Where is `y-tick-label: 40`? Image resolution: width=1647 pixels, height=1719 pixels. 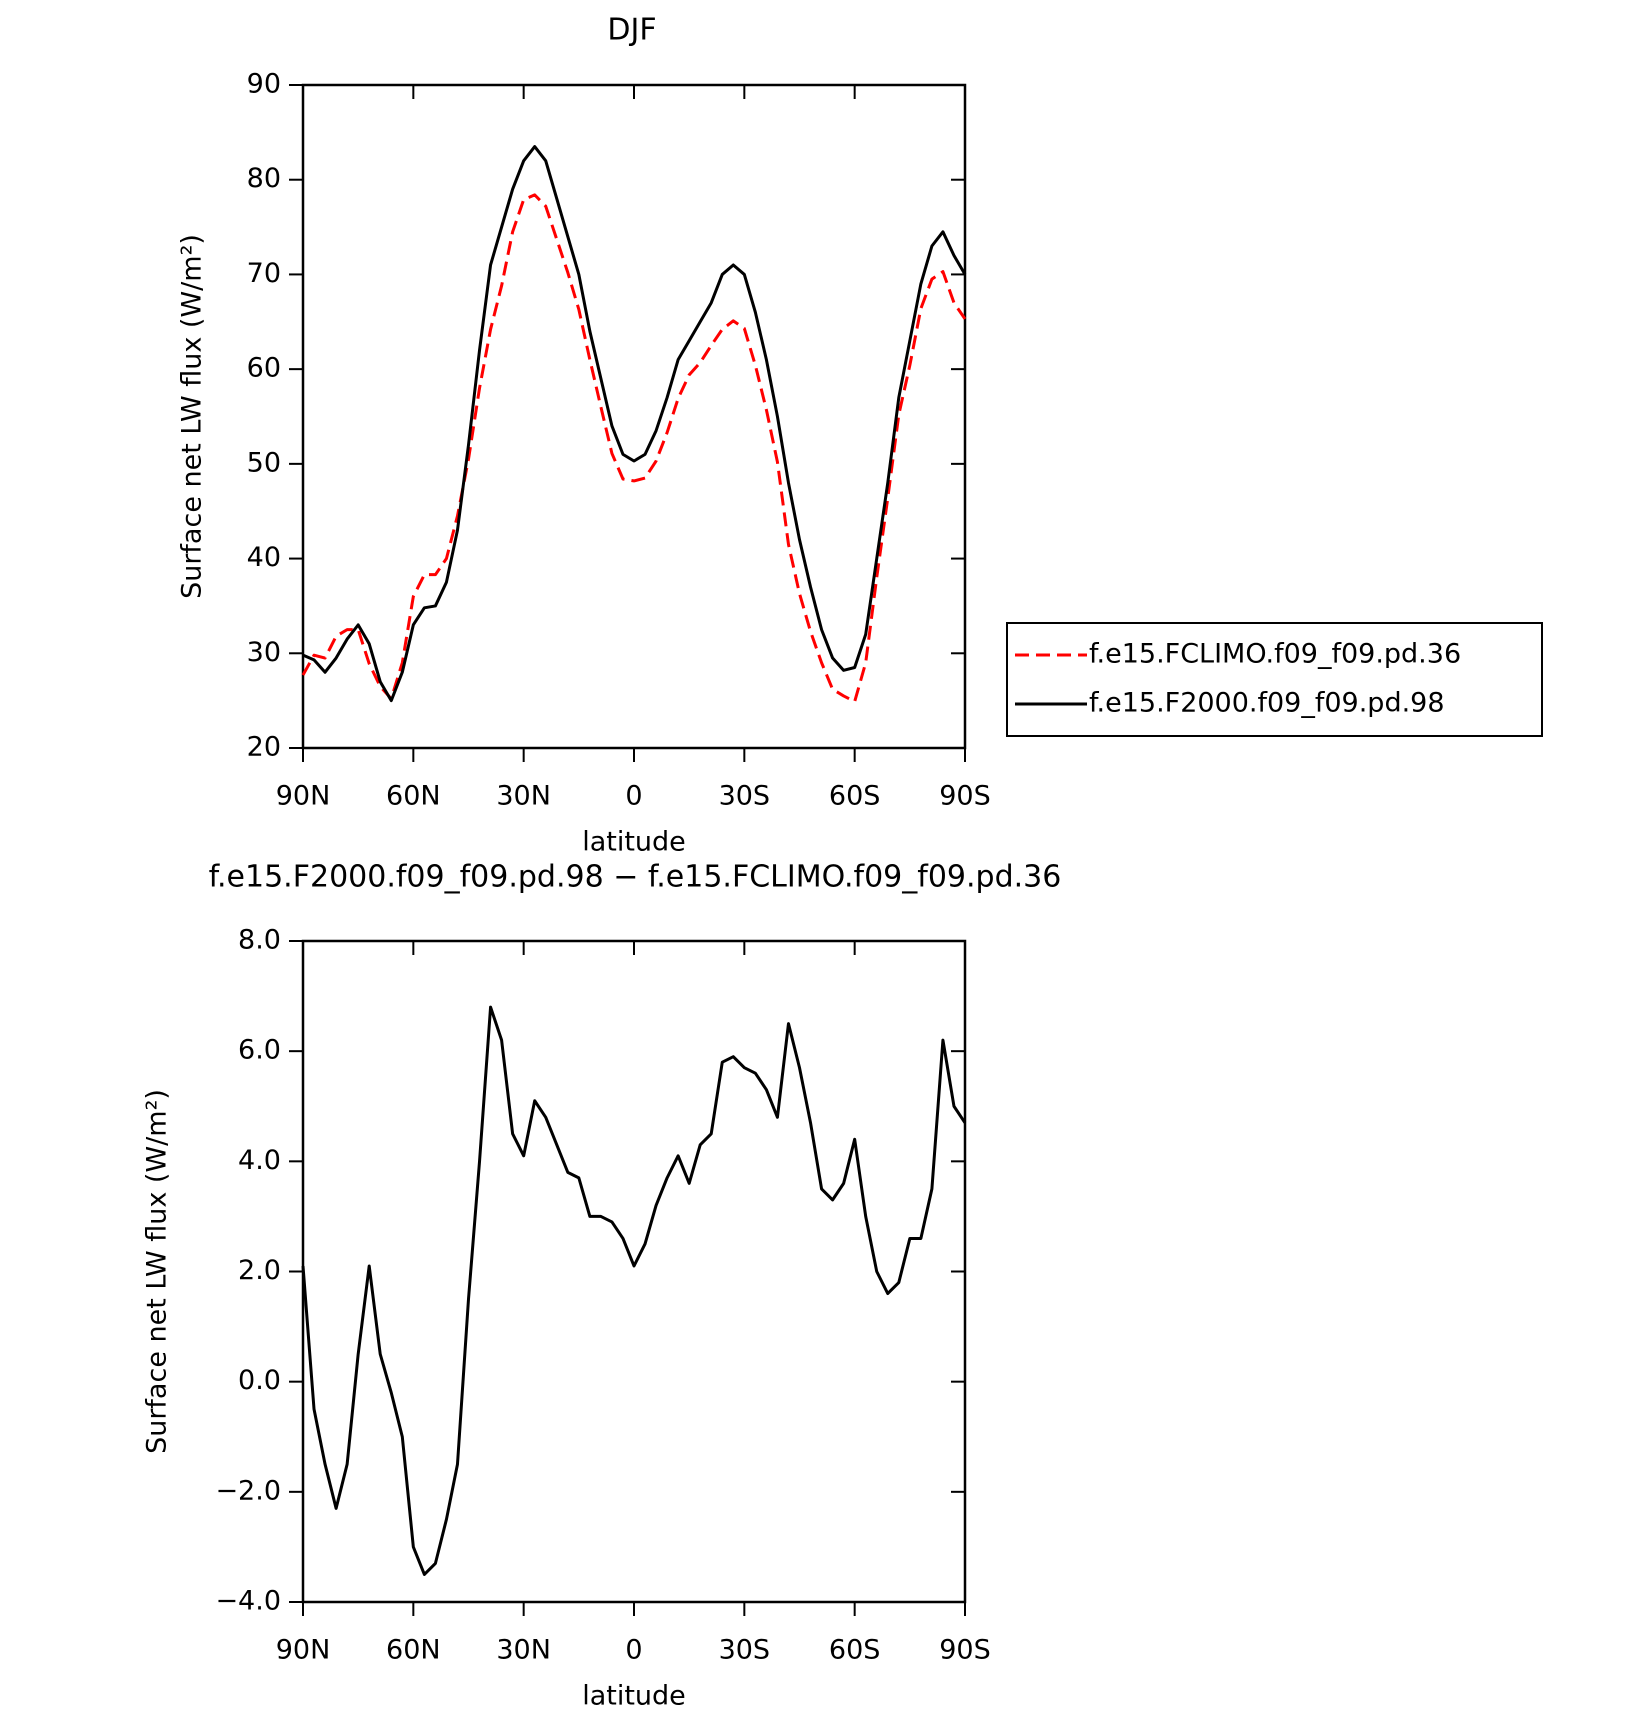 y-tick-label: 40 is located at coordinates (264, 557).